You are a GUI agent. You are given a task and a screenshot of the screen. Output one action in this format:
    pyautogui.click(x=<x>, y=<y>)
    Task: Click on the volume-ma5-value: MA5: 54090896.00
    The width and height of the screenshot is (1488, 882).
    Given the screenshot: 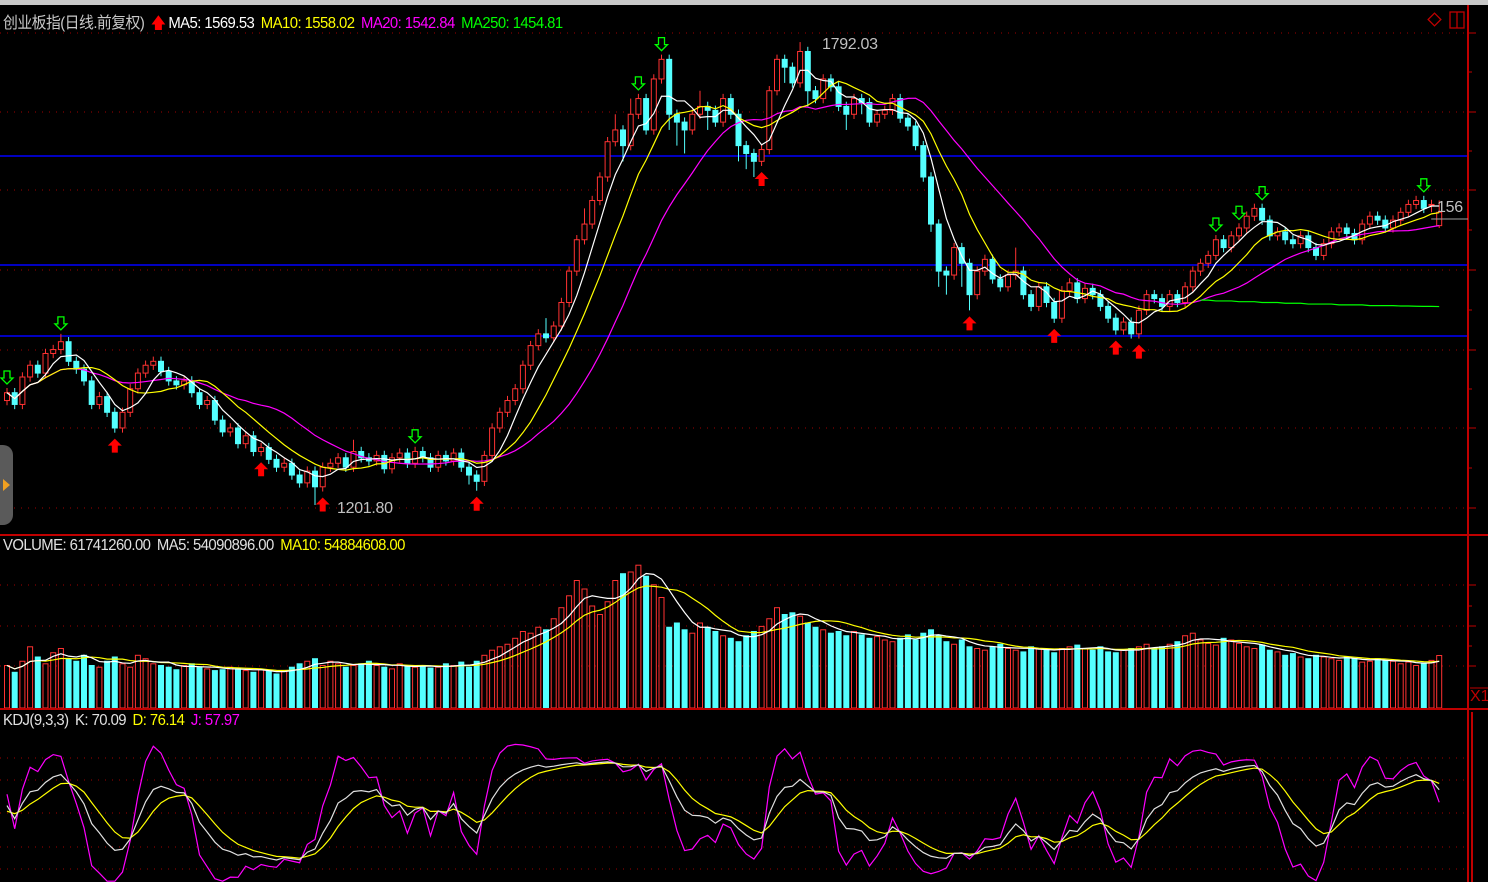 What is the action you would take?
    pyautogui.click(x=215, y=545)
    